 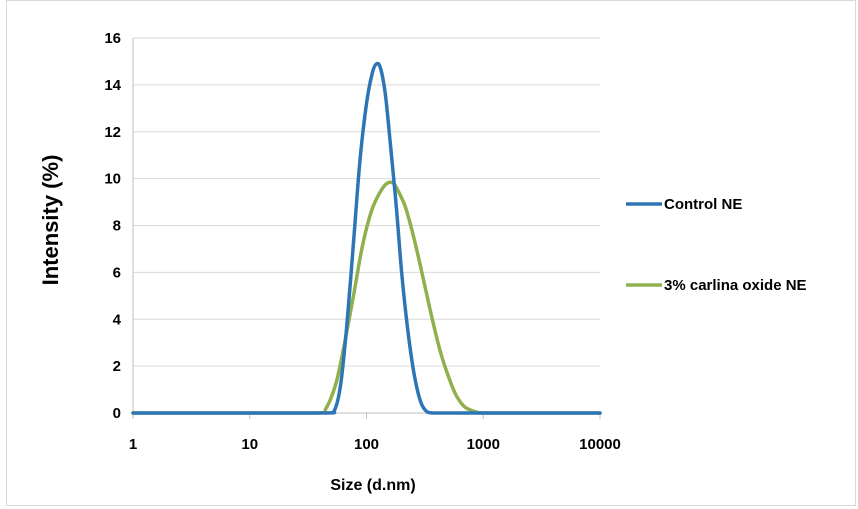 What do you see at coordinates (112, 132) in the screenshot?
I see `y-tick-label: 12` at bounding box center [112, 132].